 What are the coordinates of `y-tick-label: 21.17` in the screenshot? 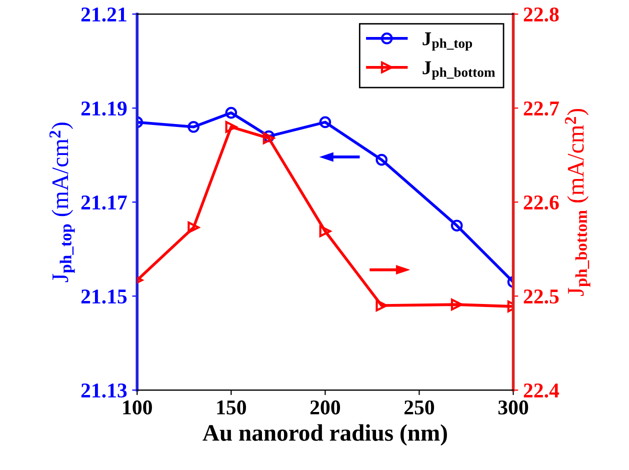 It's located at (104, 203).